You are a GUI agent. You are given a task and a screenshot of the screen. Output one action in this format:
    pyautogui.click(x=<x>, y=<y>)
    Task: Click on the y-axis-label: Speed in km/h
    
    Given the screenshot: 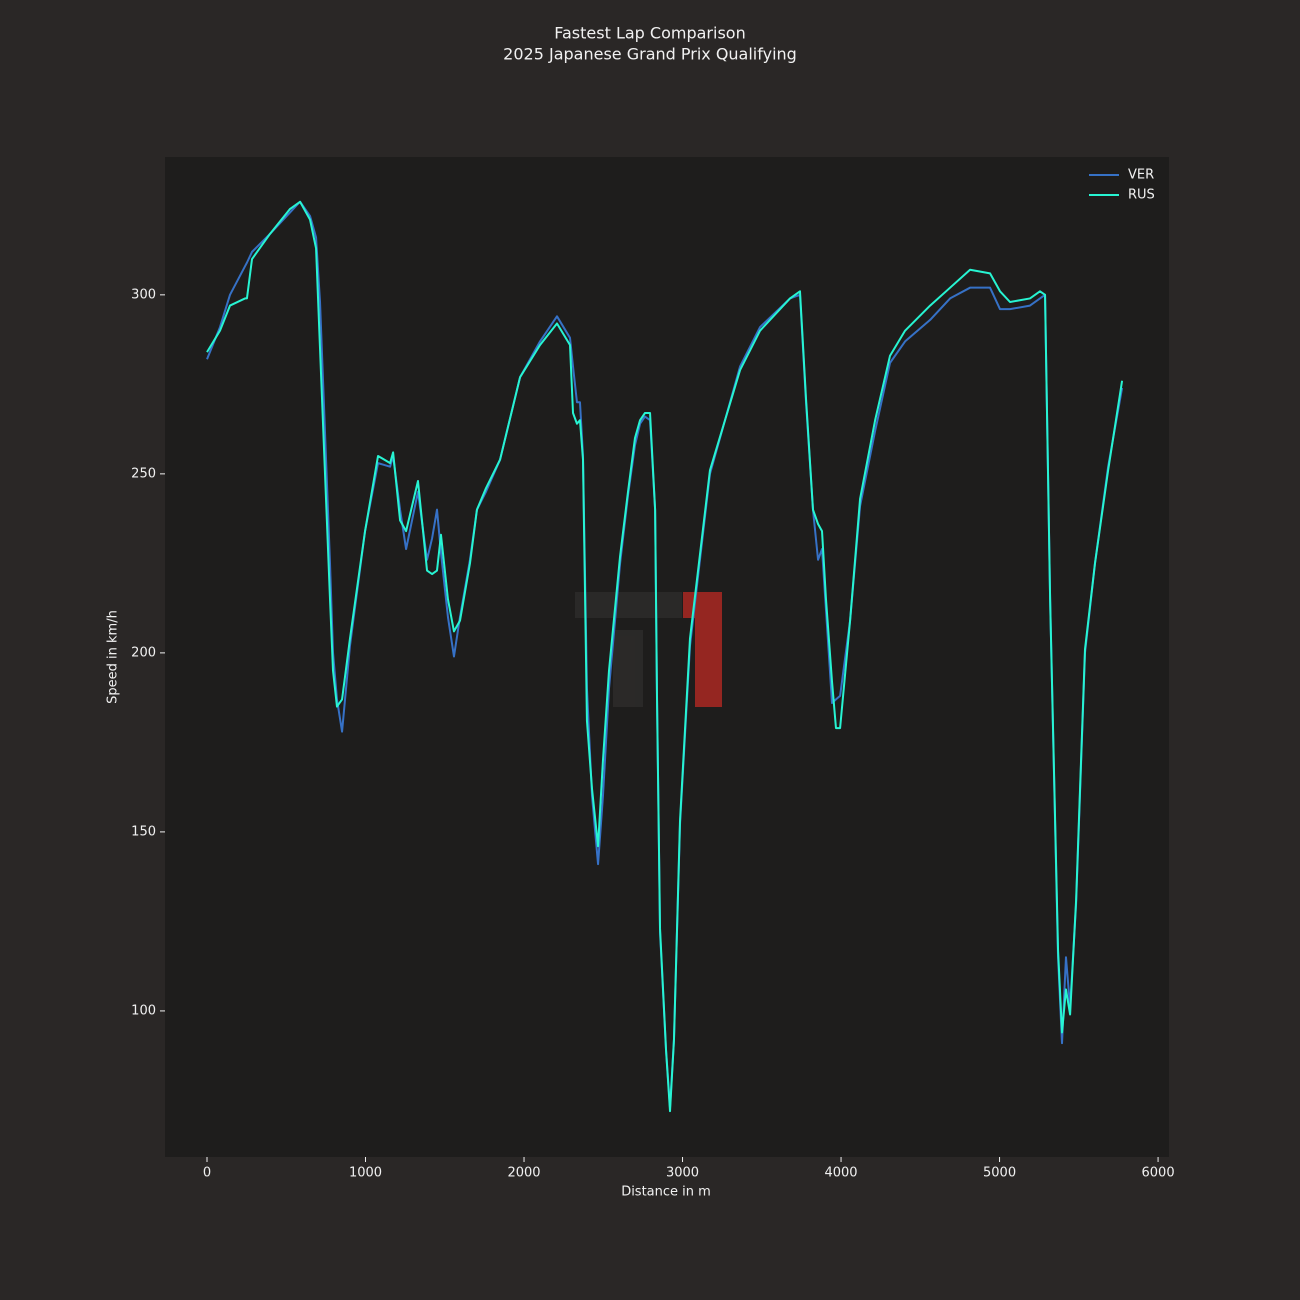 What is the action you would take?
    pyautogui.click(x=113, y=657)
    